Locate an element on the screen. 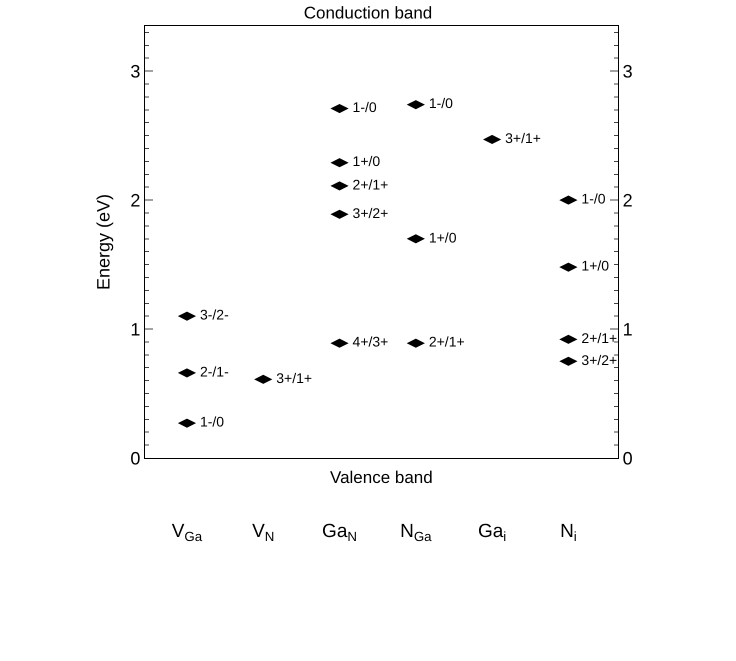  x-tick-label: N$_{Ga}$ is located at coordinates (416, 532).